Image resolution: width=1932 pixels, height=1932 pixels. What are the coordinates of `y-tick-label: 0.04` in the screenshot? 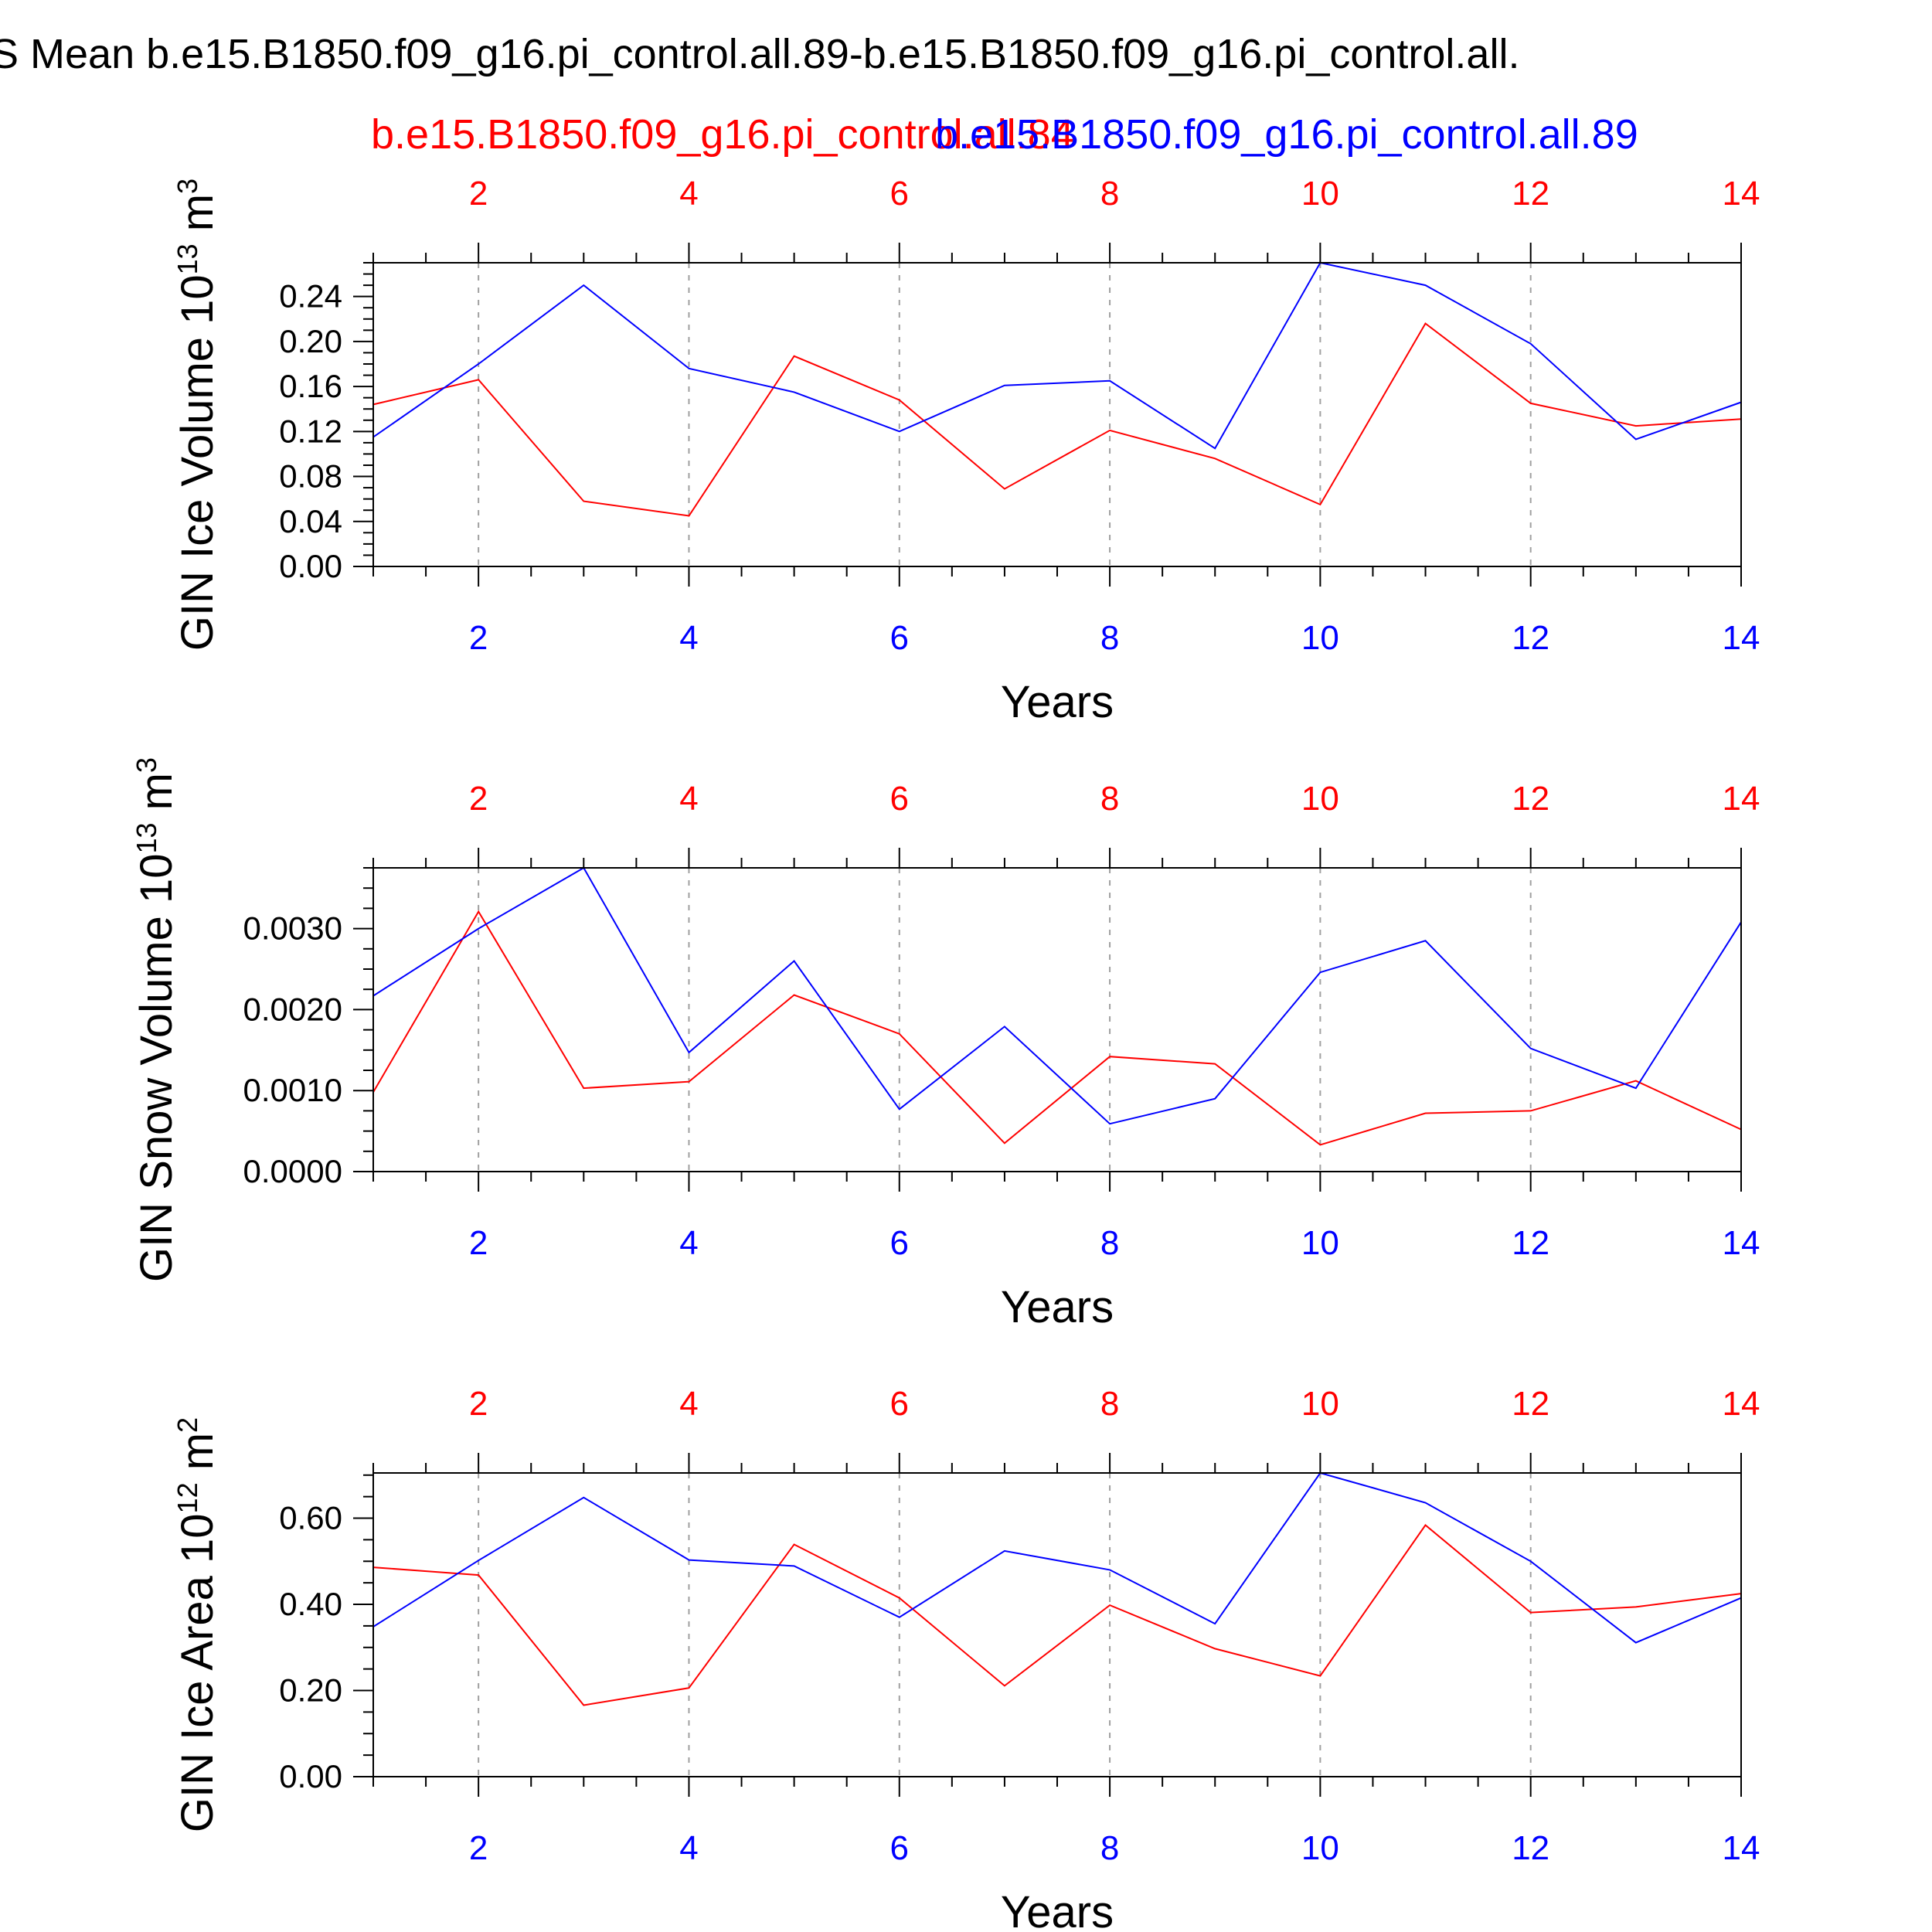 It's located at (310, 521).